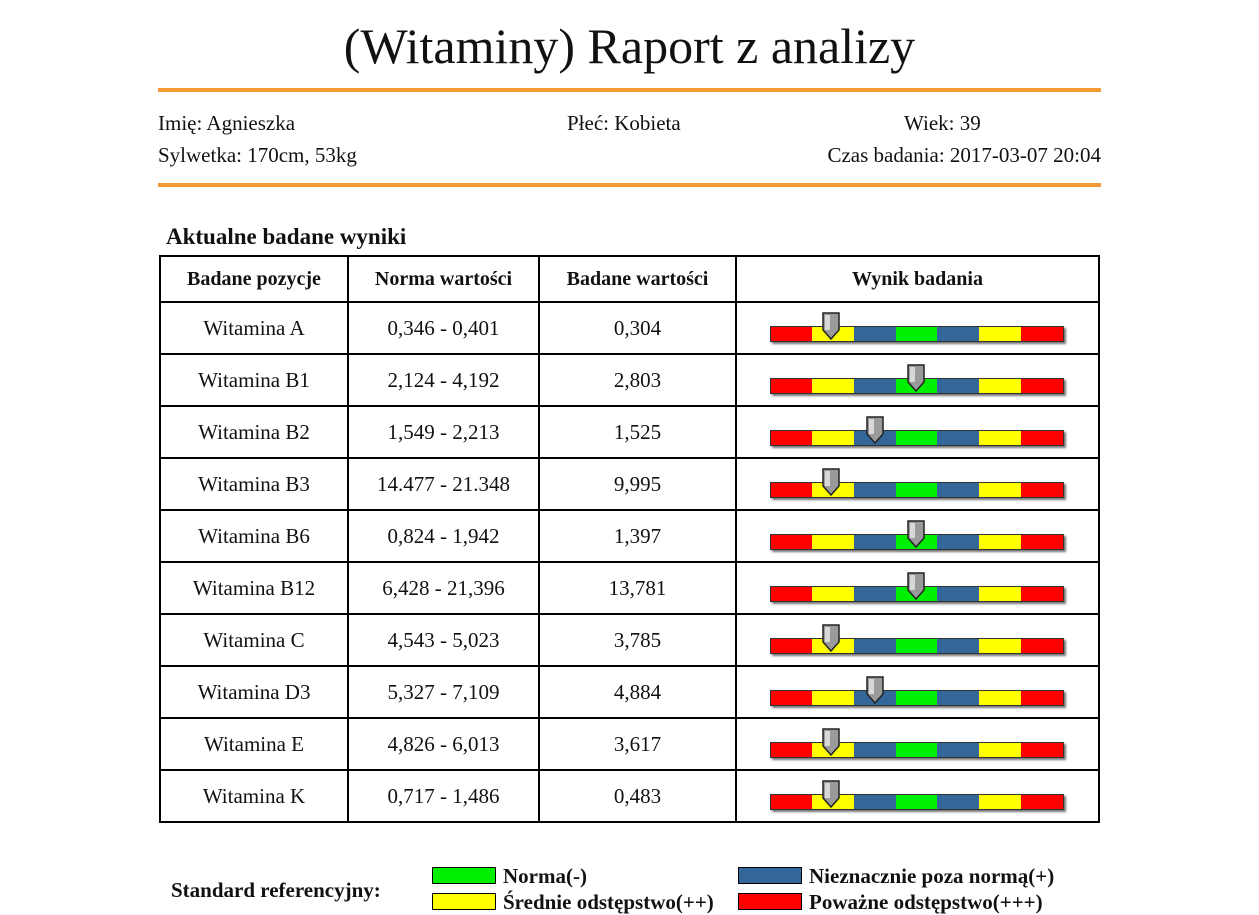 This screenshot has width=1259, height=915. What do you see at coordinates (254, 380) in the screenshot?
I see `cell-item: Witamina B1` at bounding box center [254, 380].